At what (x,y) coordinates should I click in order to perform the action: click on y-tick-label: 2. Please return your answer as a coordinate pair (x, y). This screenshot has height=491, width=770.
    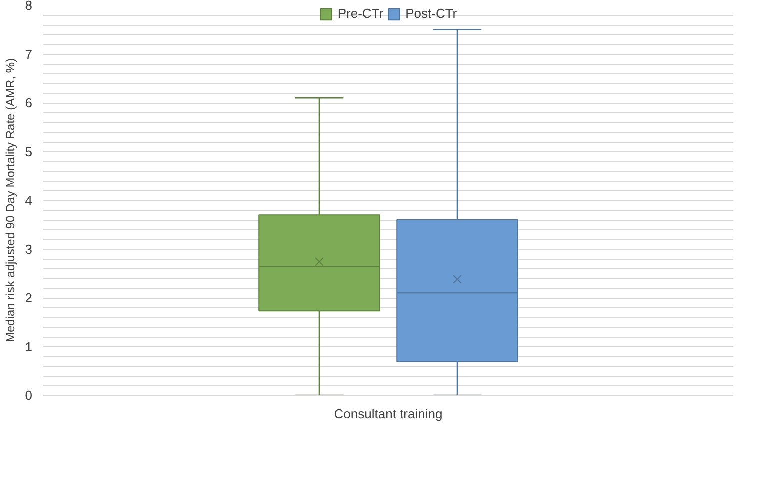
    Looking at the image, I should click on (29, 298).